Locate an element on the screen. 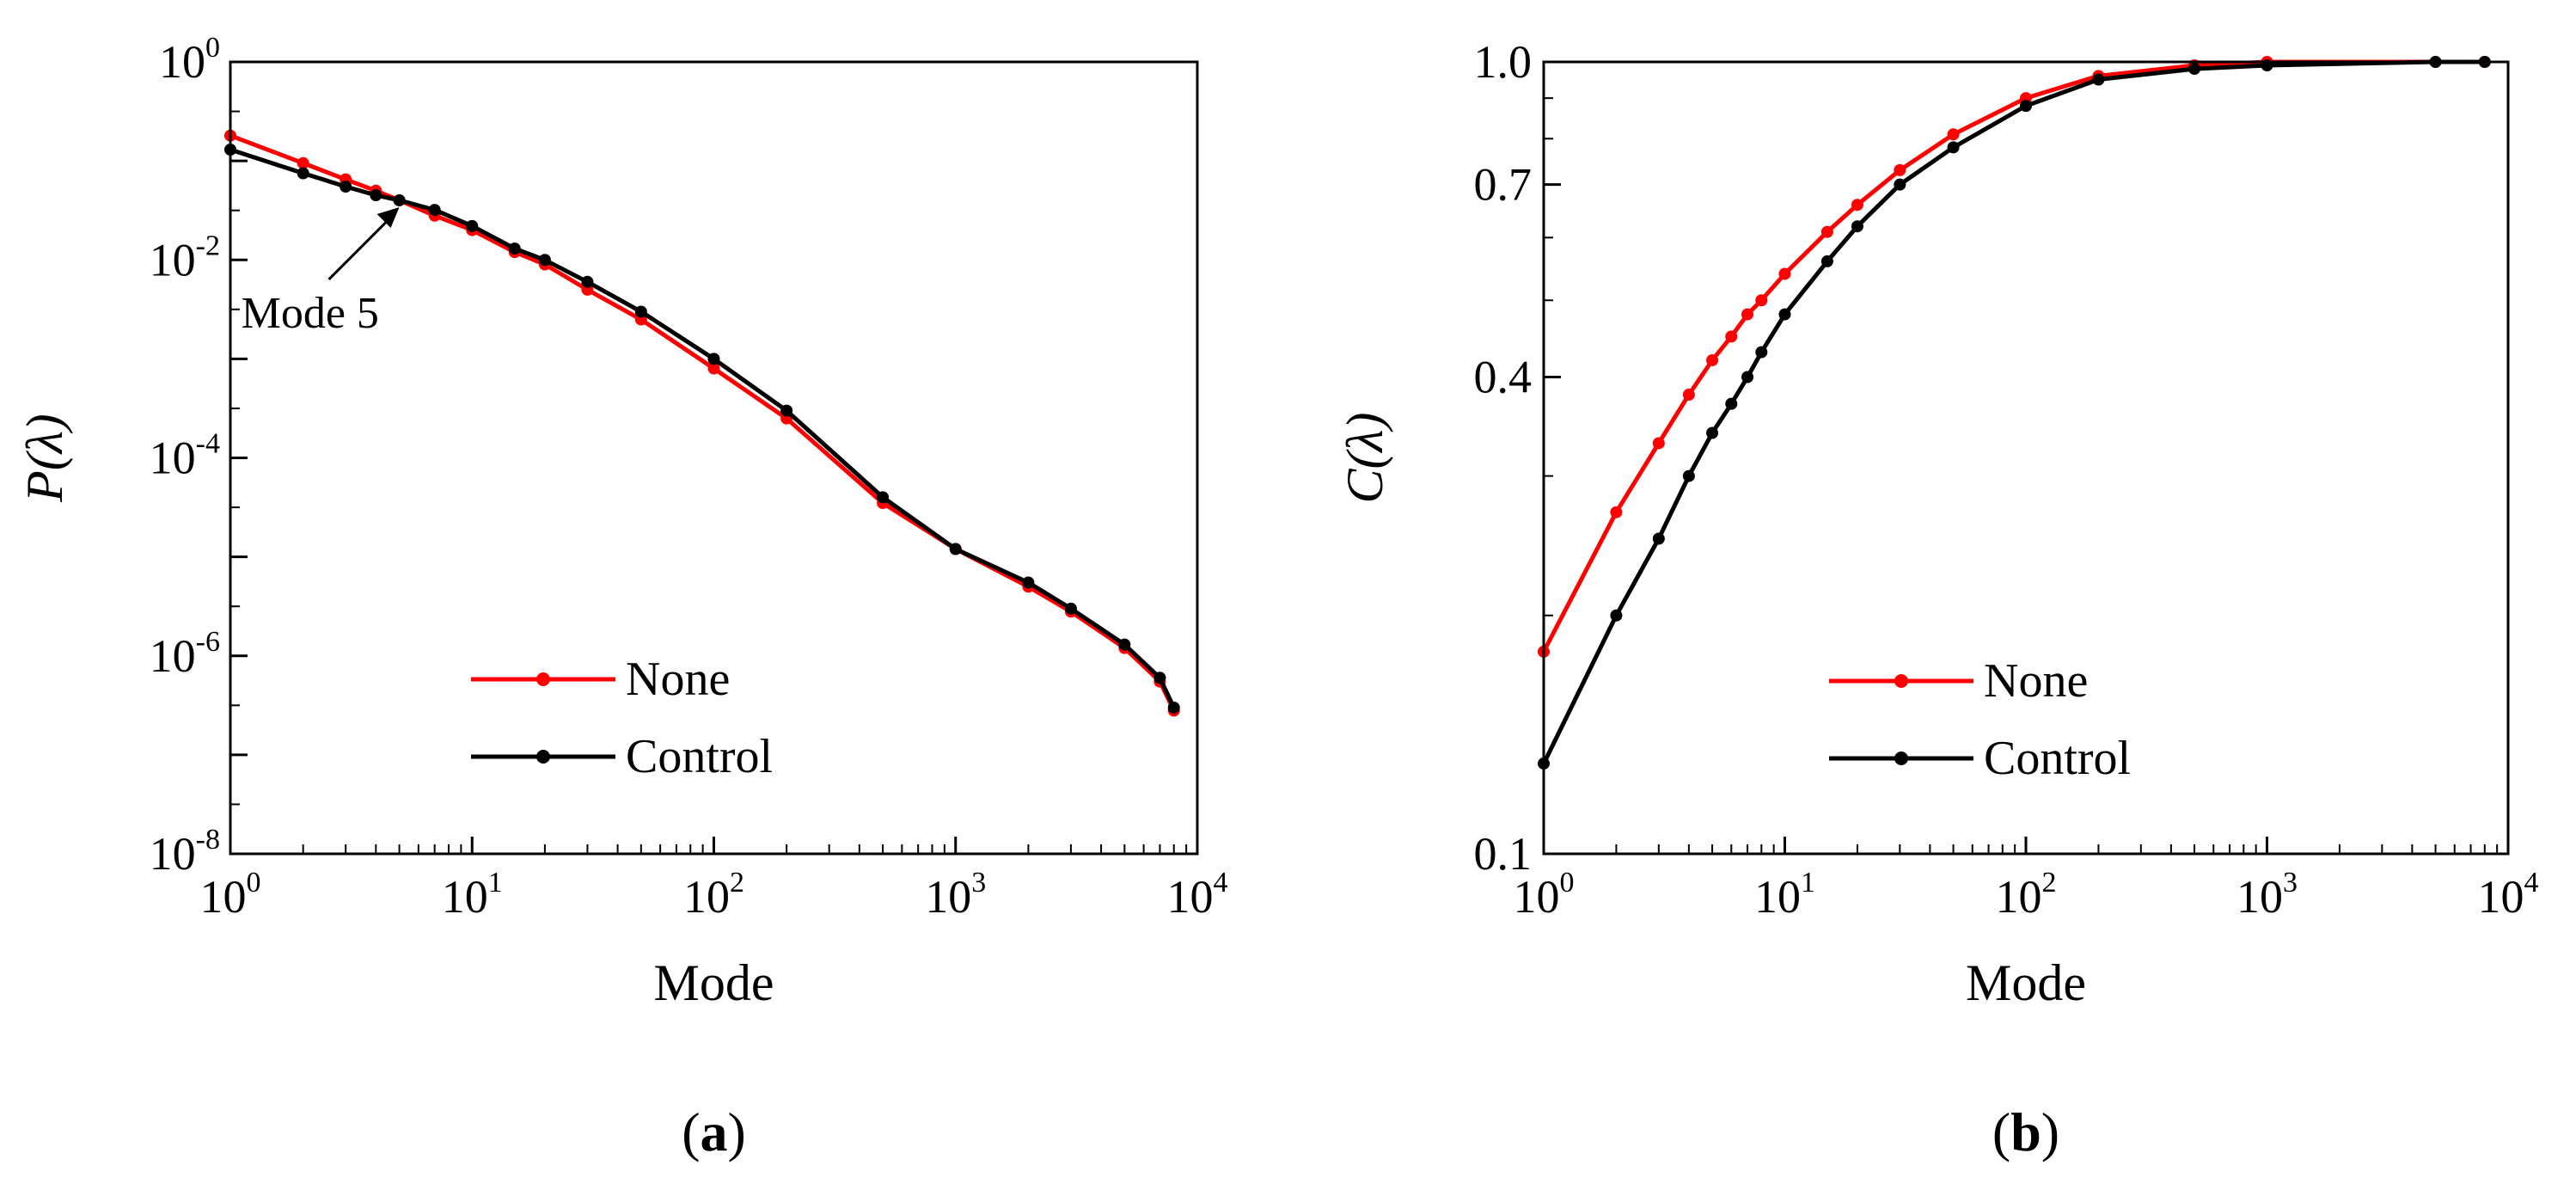 The height and width of the screenshot is (1184, 2576). y-axis-title: C(λ) is located at coordinates (1365, 459).